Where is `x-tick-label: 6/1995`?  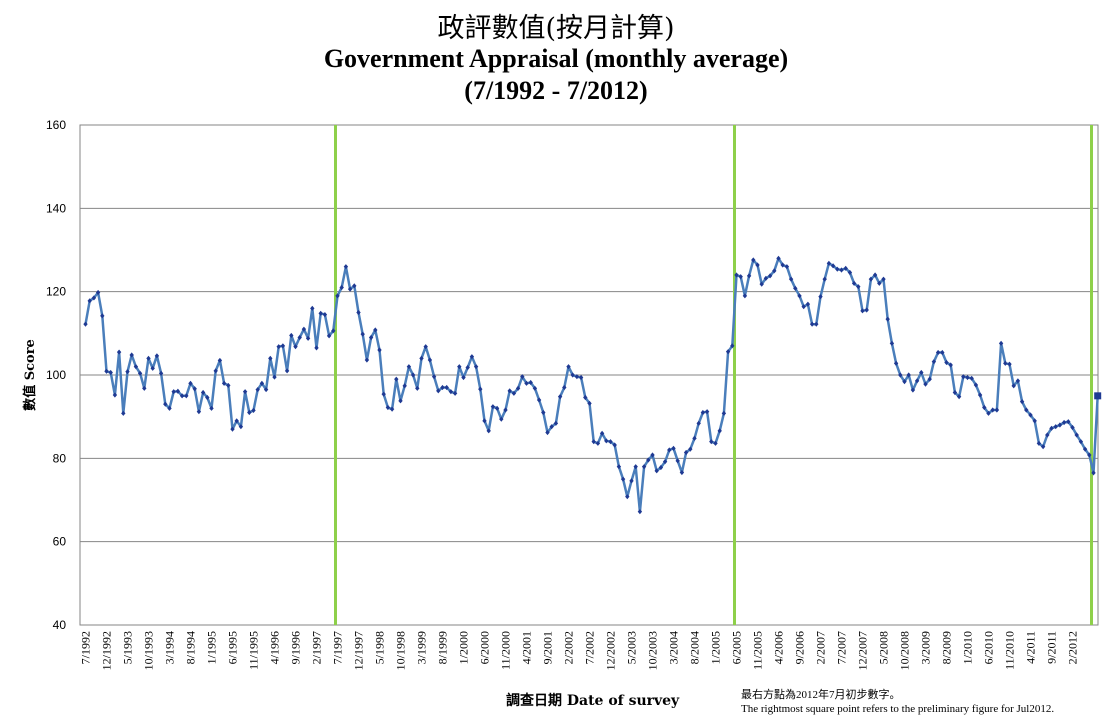
x-tick-label: 6/1995 is located at coordinates (233, 647).